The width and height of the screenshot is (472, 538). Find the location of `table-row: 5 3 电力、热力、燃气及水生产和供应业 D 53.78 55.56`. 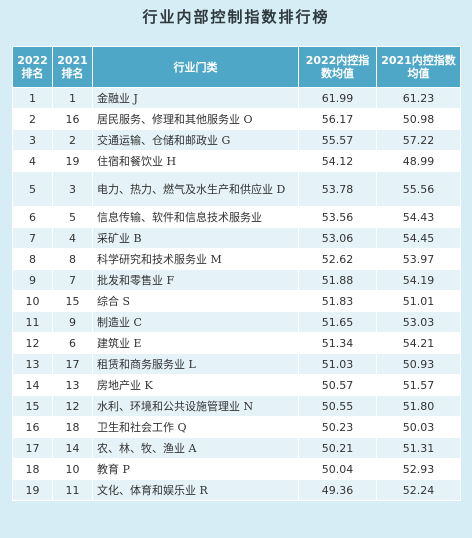

table-row: 5 3 电力、热力、燃气及水生产和供应业 D 53.78 55.56 is located at coordinates (236, 189).